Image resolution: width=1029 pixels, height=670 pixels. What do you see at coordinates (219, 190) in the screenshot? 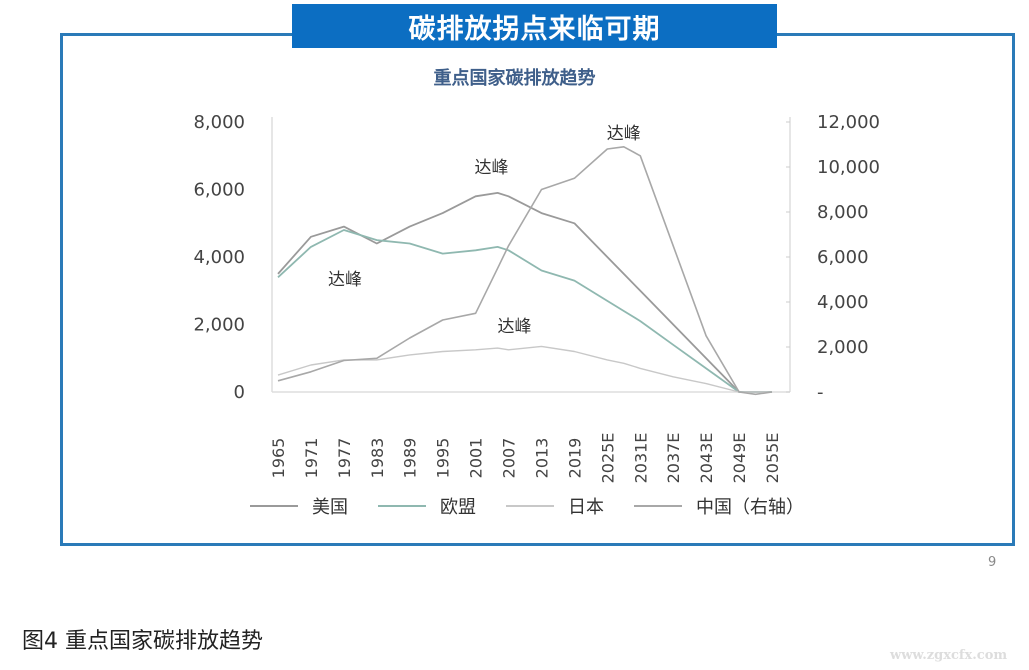
I see `left-axis-tick: 6,000` at bounding box center [219, 190].